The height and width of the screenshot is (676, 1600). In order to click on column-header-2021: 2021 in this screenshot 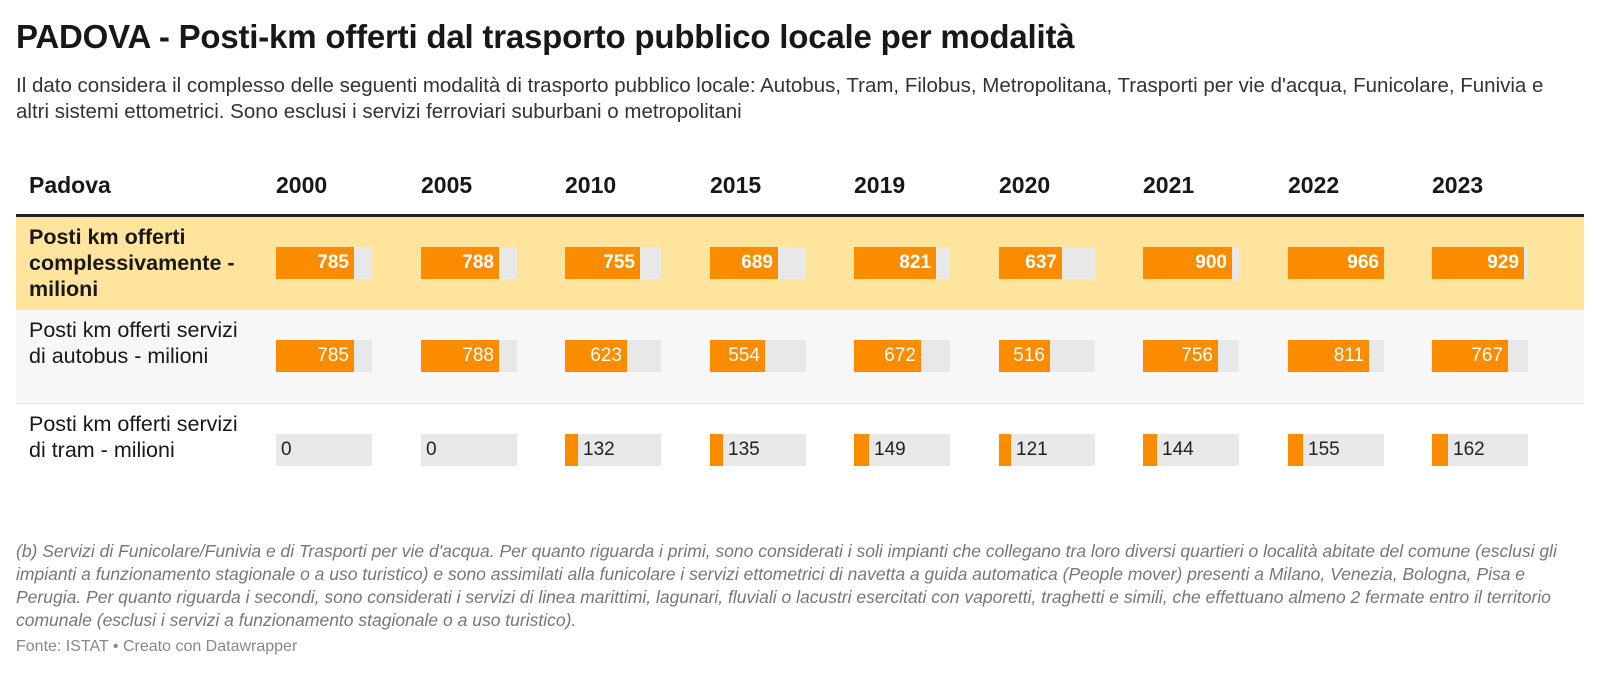, I will do `click(1169, 185)`.